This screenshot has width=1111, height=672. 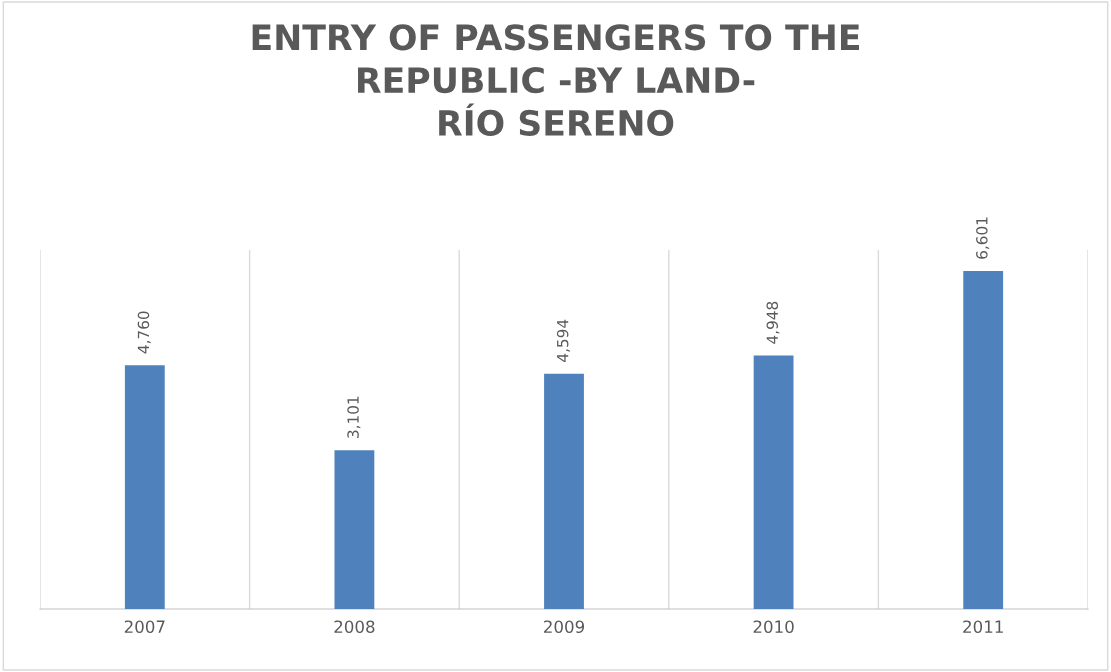 What do you see at coordinates (555, 80) in the screenshot?
I see `chart-title: ENTRY OF PASSENGERS TO THE REPUBLIC -BY LAND- RÍO SERENO` at bounding box center [555, 80].